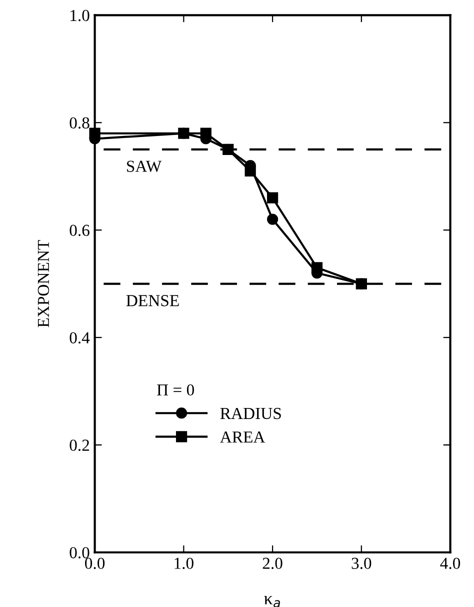 This screenshot has height=607, width=474. What do you see at coordinates (80, 123) in the screenshot?
I see `y-tick-label: 0.8` at bounding box center [80, 123].